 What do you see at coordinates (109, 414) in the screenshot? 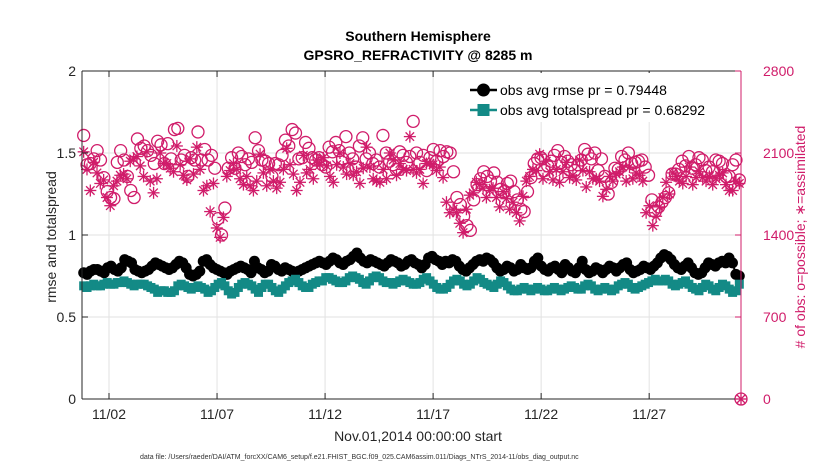
I see `x-tick-label-0: 11/02` at bounding box center [109, 414].